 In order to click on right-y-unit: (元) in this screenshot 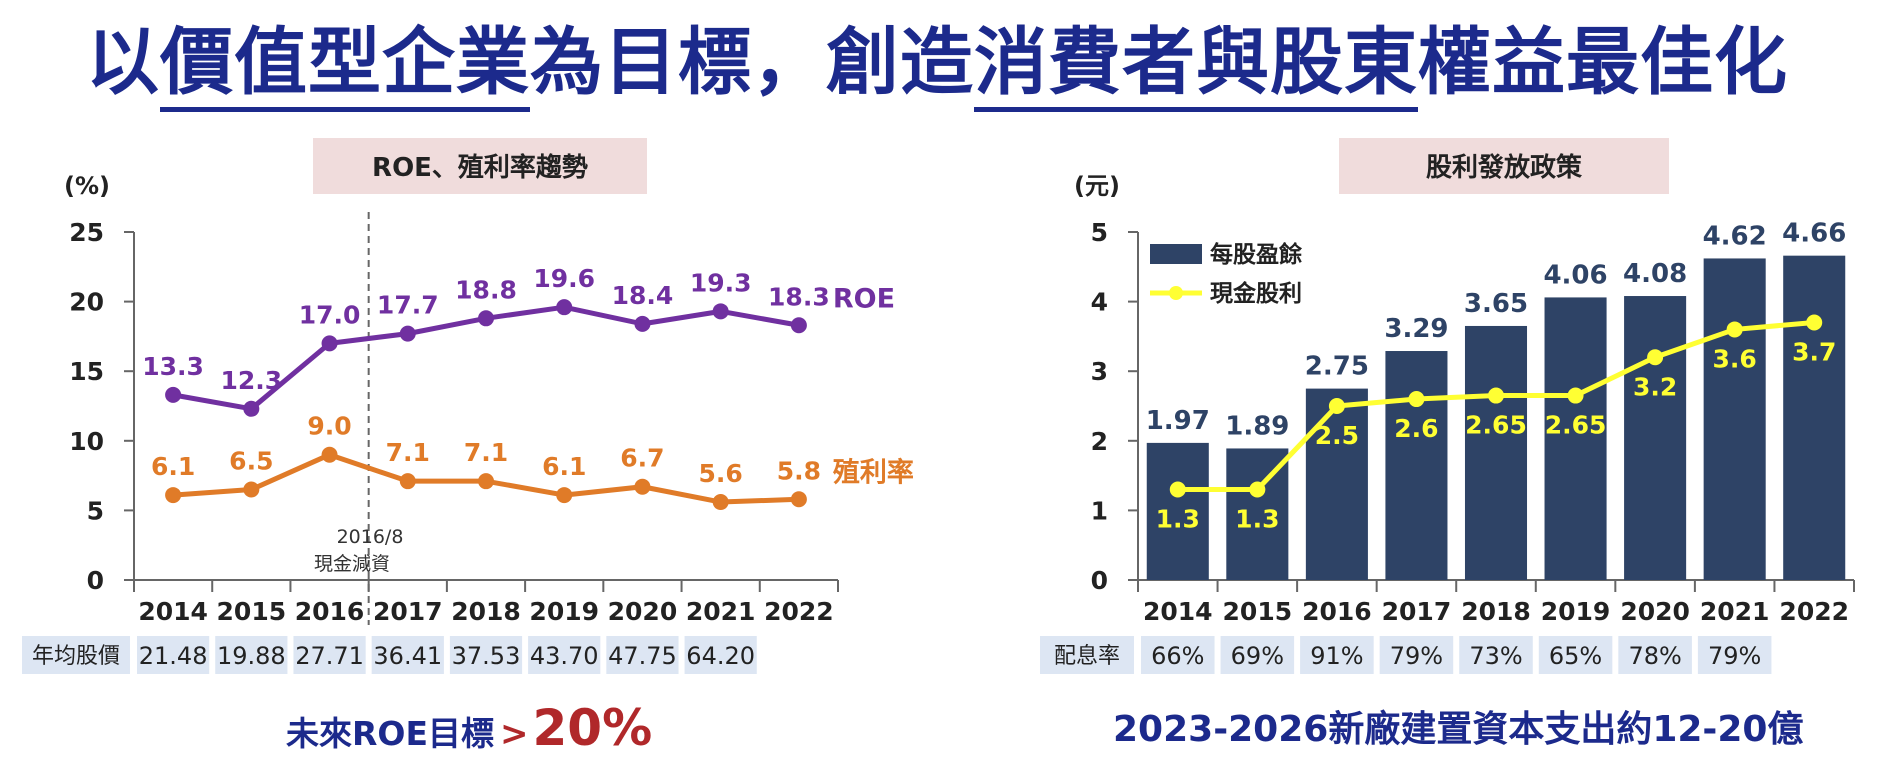, I will do `click(1097, 186)`.